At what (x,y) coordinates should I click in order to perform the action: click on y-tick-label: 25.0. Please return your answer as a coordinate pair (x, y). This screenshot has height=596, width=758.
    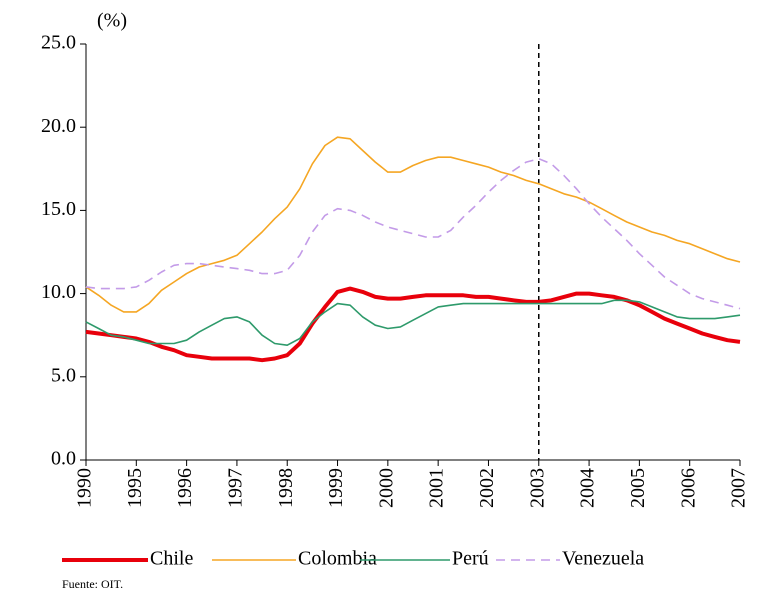
    Looking at the image, I should click on (58, 43).